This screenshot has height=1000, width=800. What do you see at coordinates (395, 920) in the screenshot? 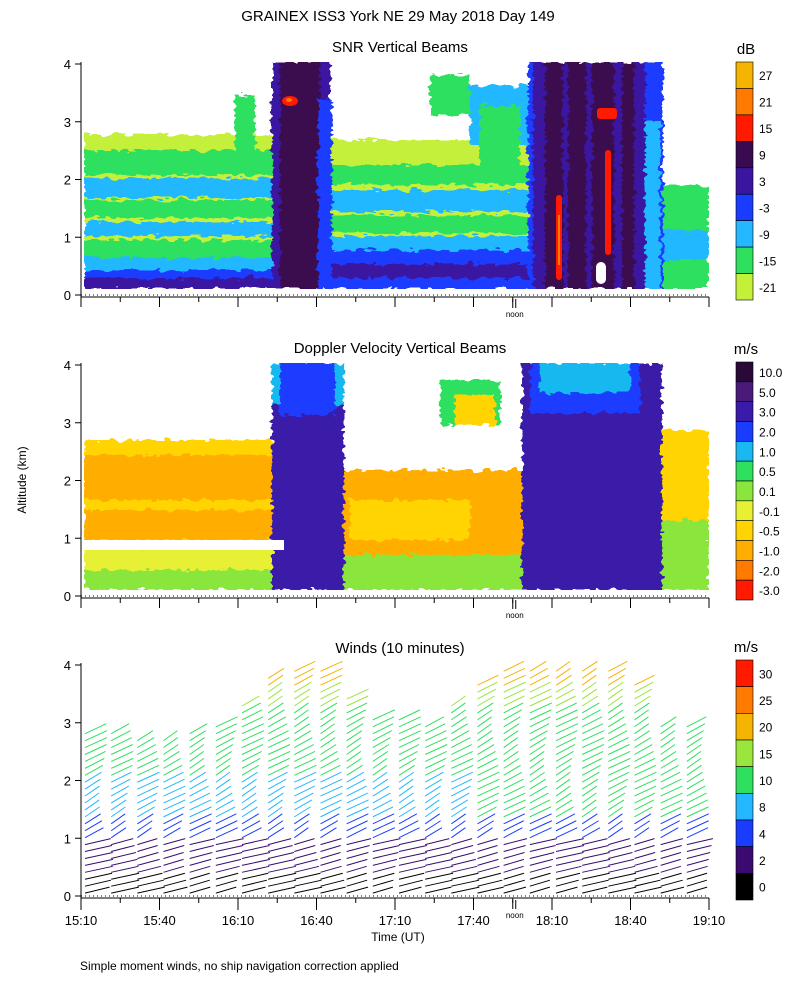
I see `x-tick-label: 17:10` at bounding box center [395, 920].